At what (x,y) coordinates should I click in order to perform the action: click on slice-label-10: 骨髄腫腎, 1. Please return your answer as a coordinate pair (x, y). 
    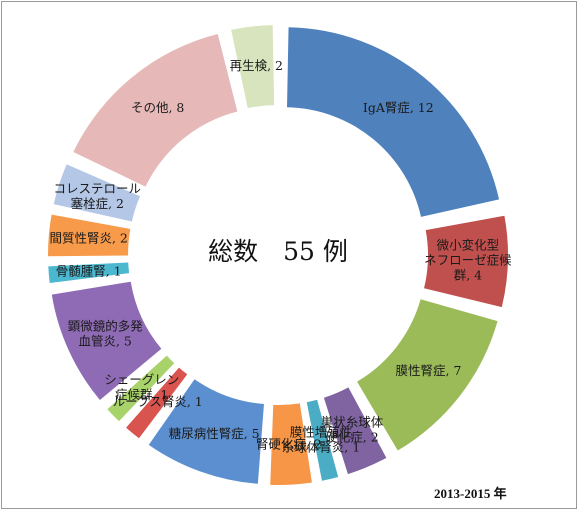
    Looking at the image, I should click on (89, 270).